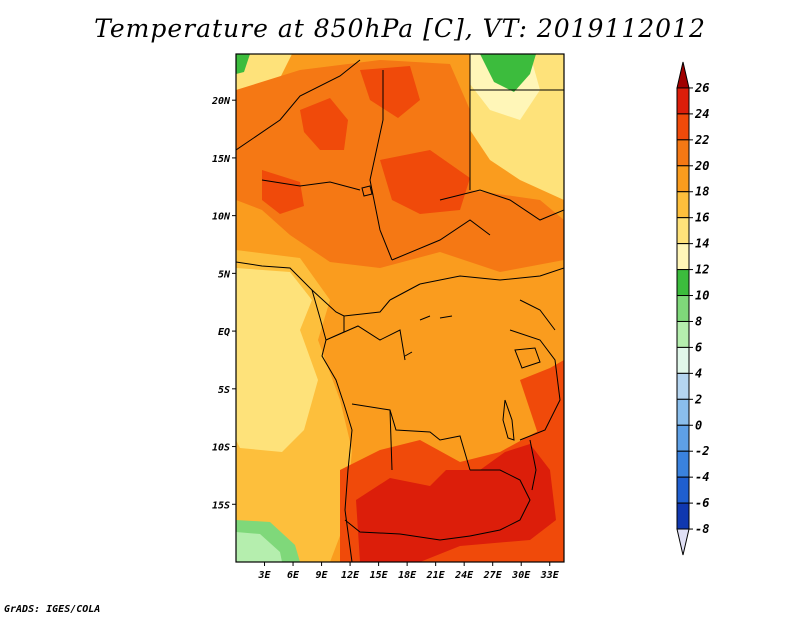  What do you see at coordinates (501, 205) in the screenshot?
I see `border-sudan-ssudan` at bounding box center [501, 205].